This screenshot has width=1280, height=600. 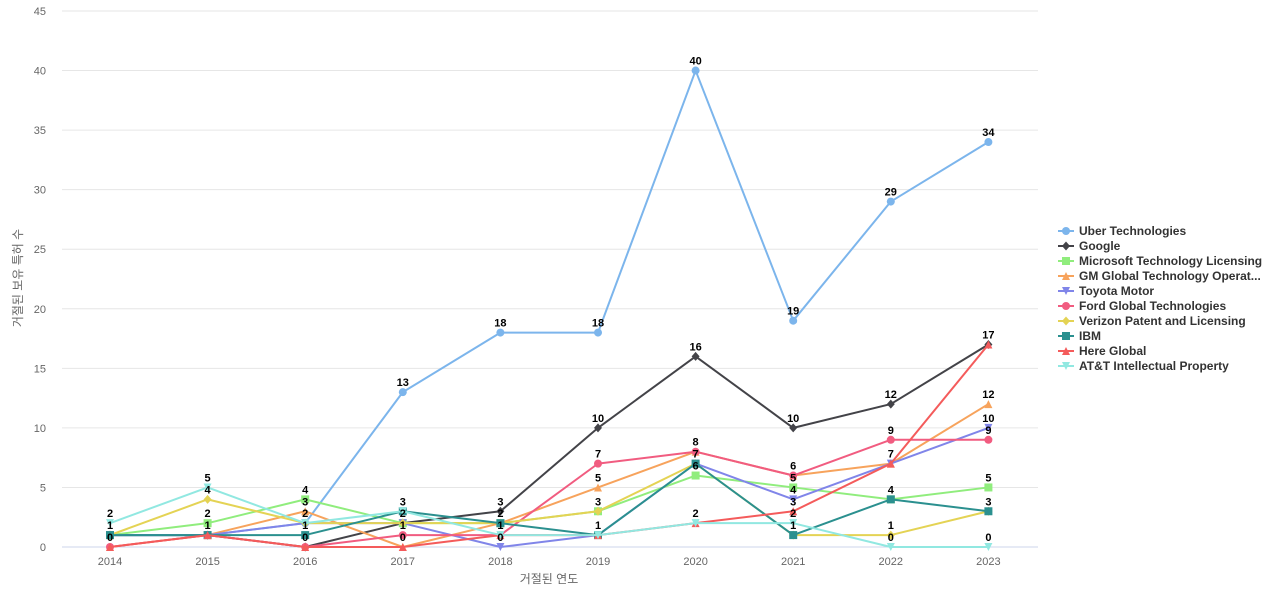 What do you see at coordinates (403, 383) in the screenshot?
I see `data-label: 13` at bounding box center [403, 383].